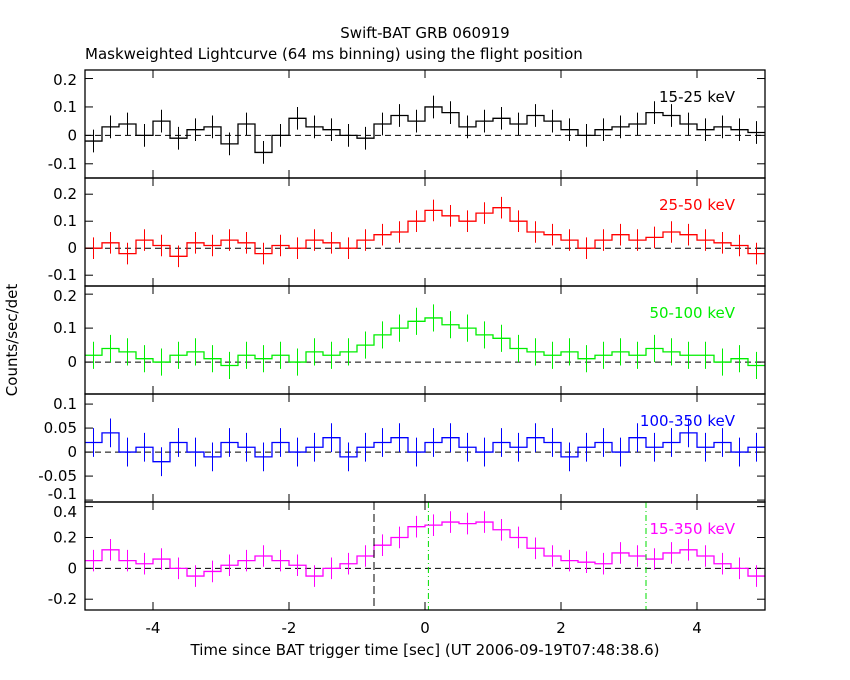 The width and height of the screenshot is (850, 680). Describe the element at coordinates (65, 512) in the screenshot. I see `y-tick-label: 0.4` at that location.